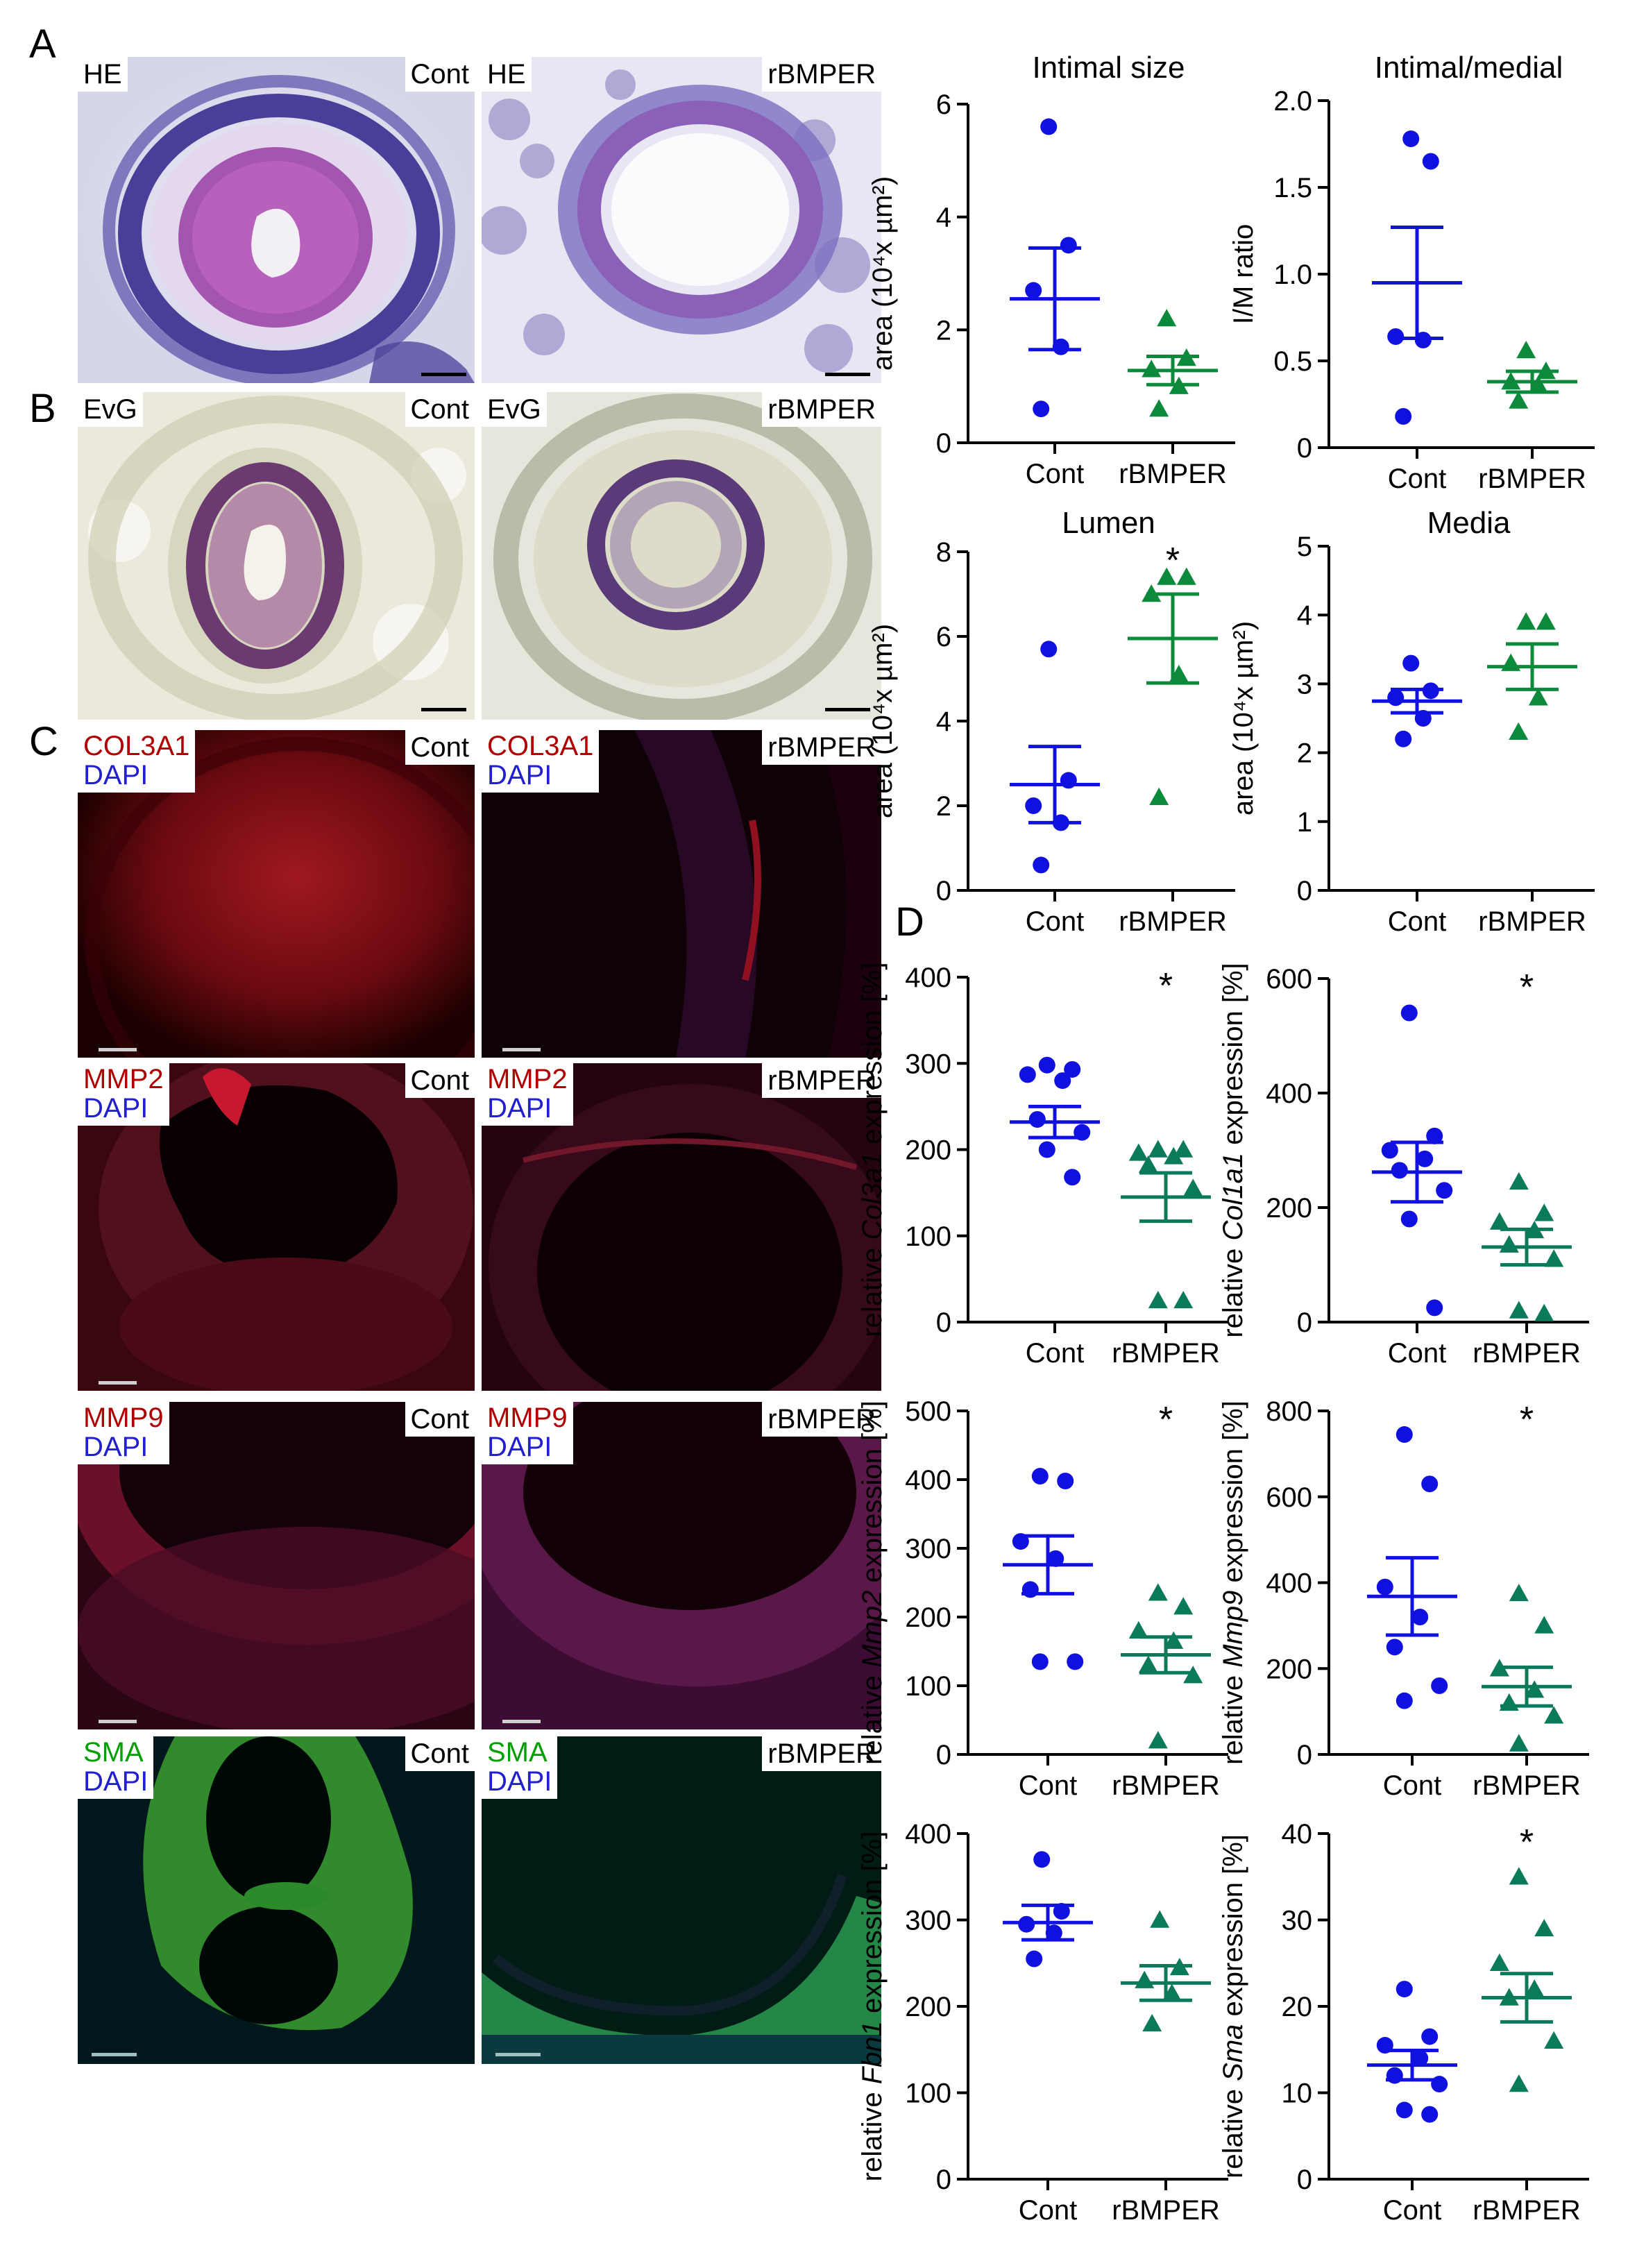 The height and width of the screenshot is (2268, 1637). I want to click on stain-legend: MMP9 DAPI, so click(123, 1433).